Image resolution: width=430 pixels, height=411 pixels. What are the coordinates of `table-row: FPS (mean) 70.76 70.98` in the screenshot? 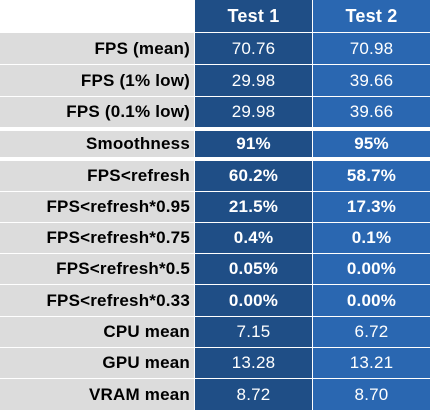 It's located at (215, 49).